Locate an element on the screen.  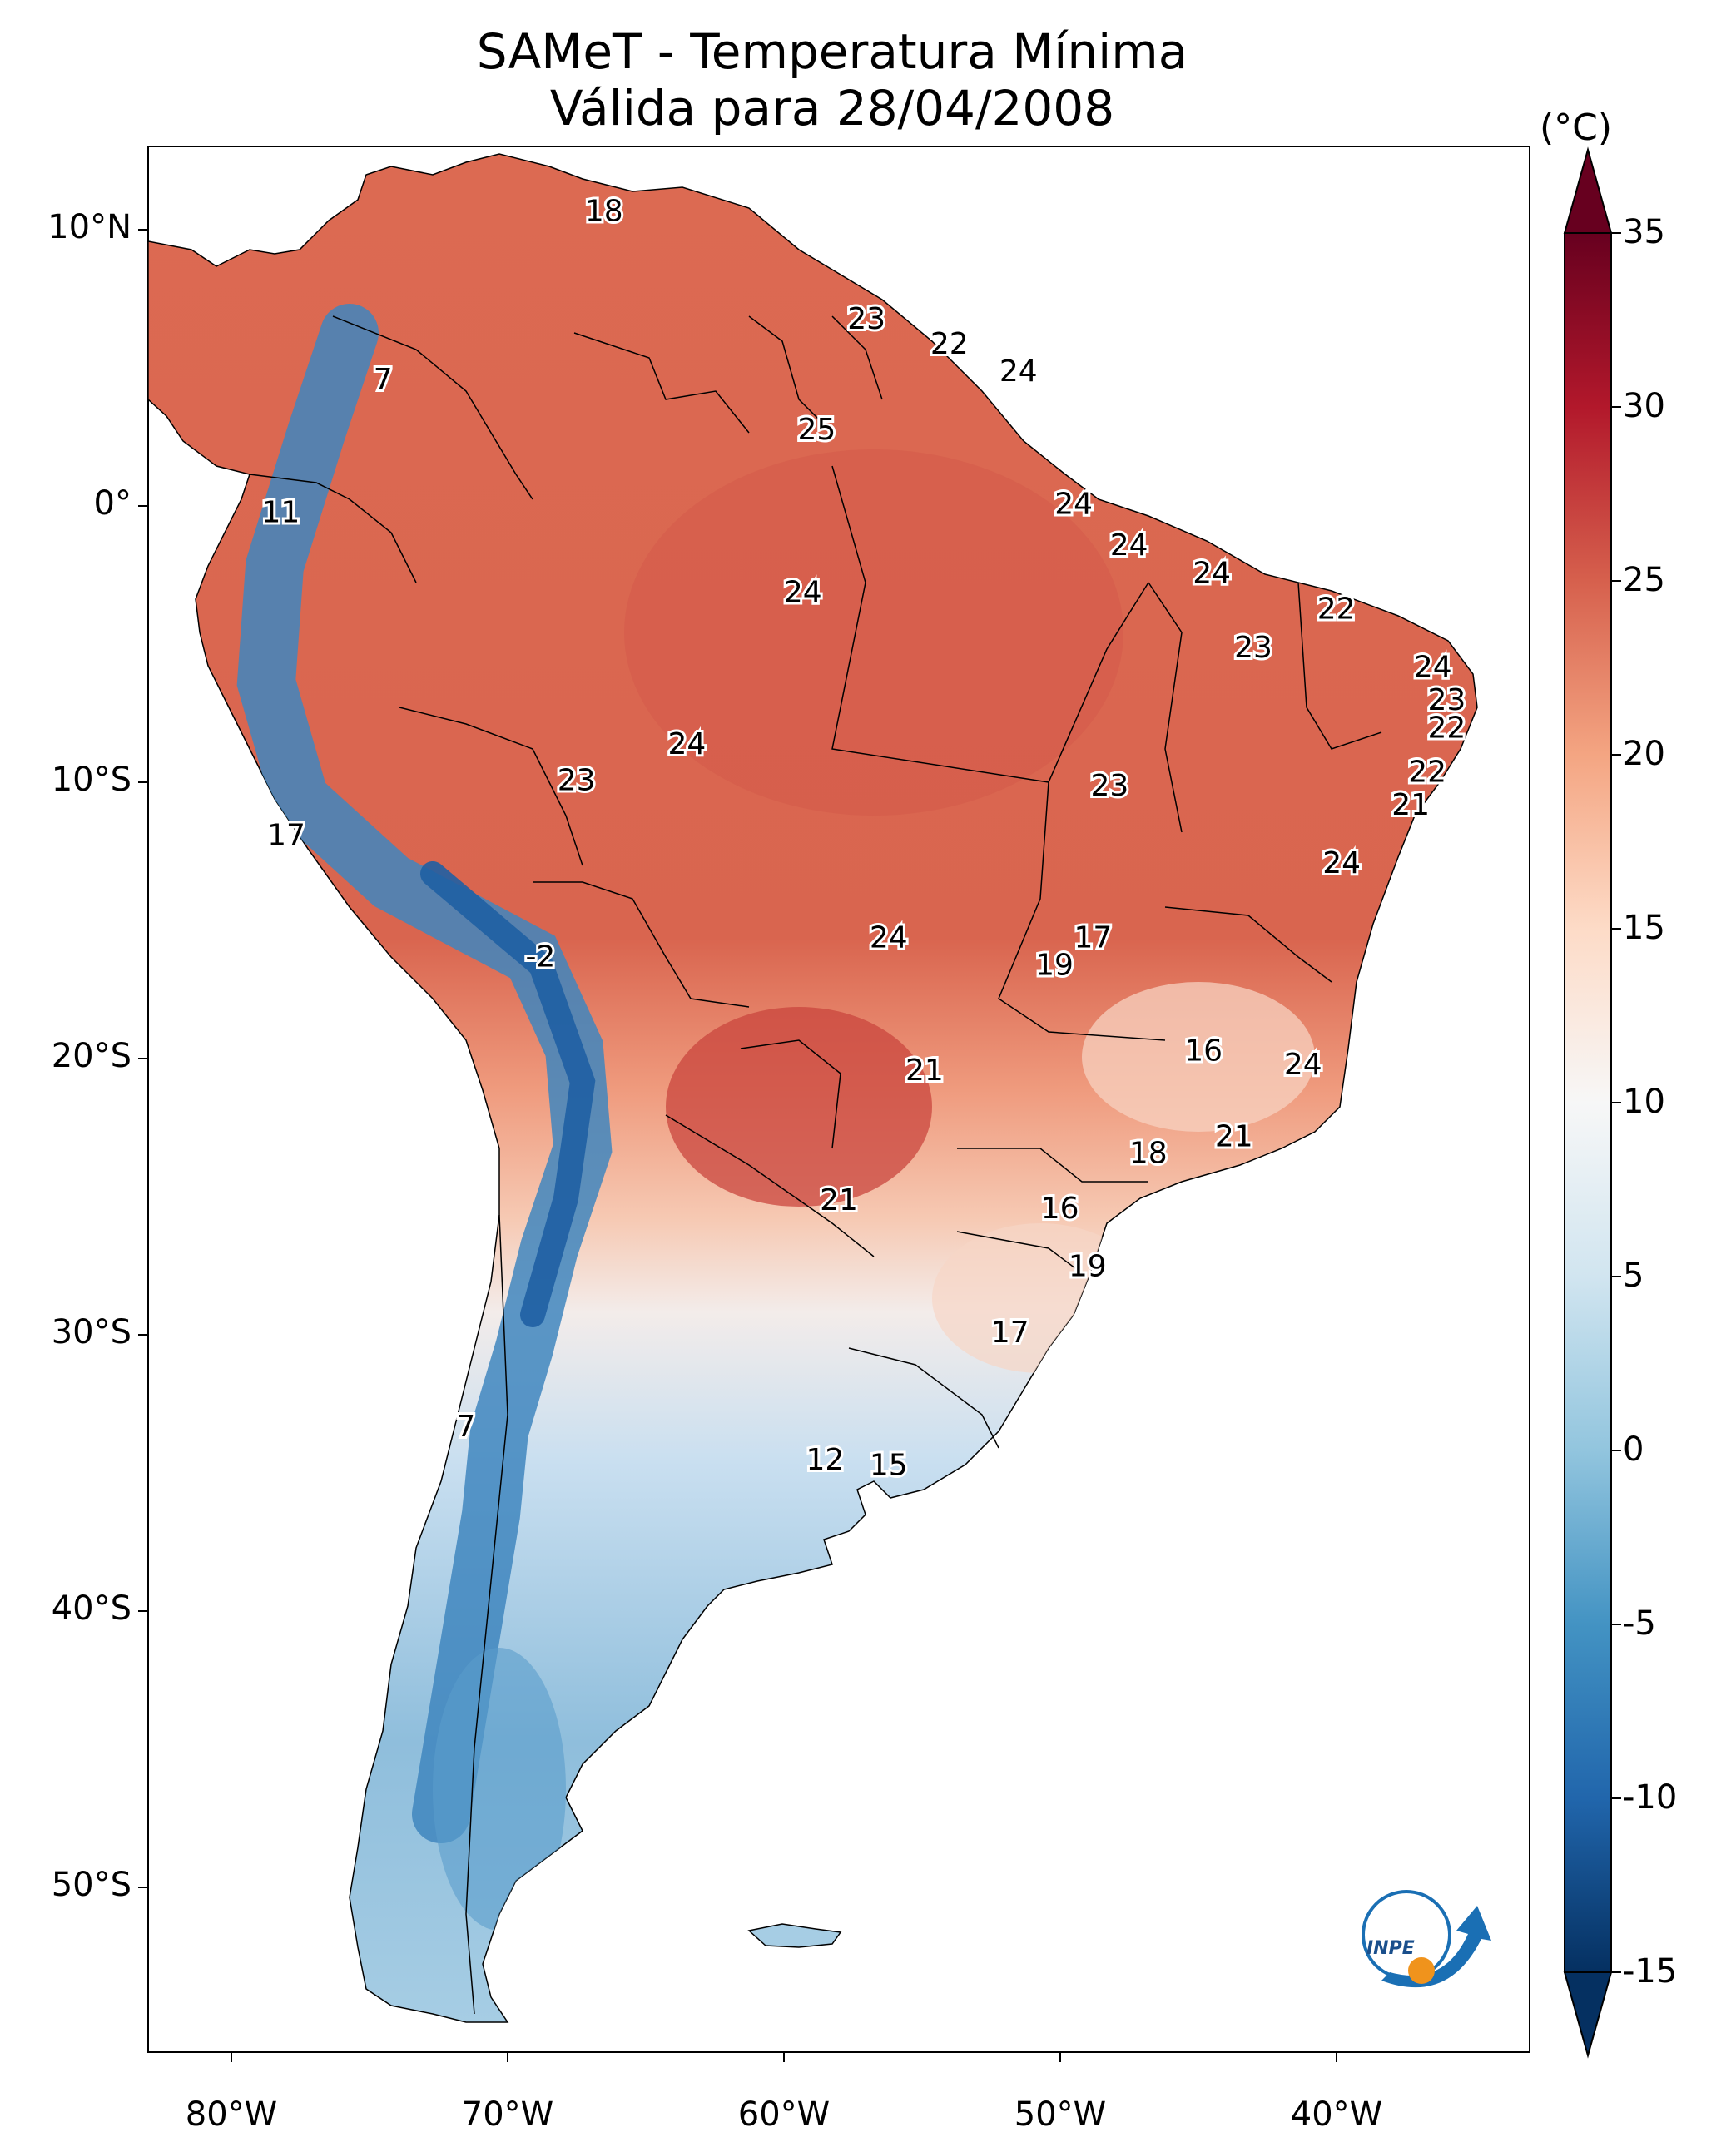
station-label-9: 24 is located at coordinates (1212, 573).